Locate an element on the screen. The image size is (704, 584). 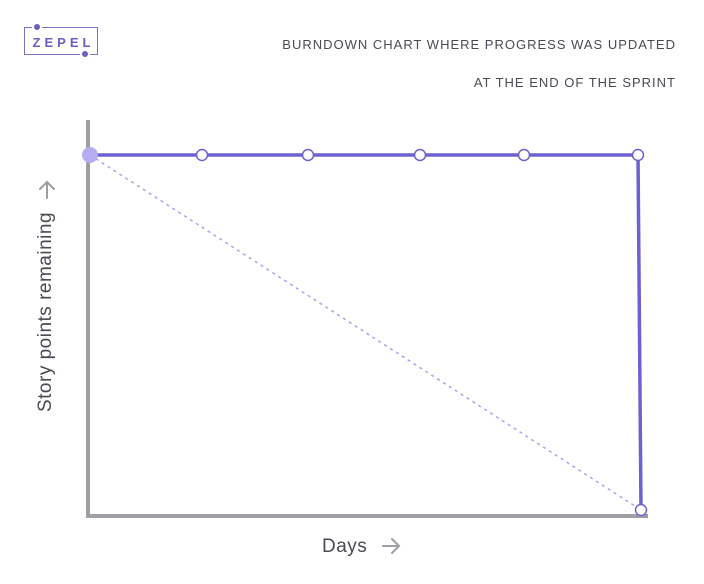
logo-frame is located at coordinates (61, 41).